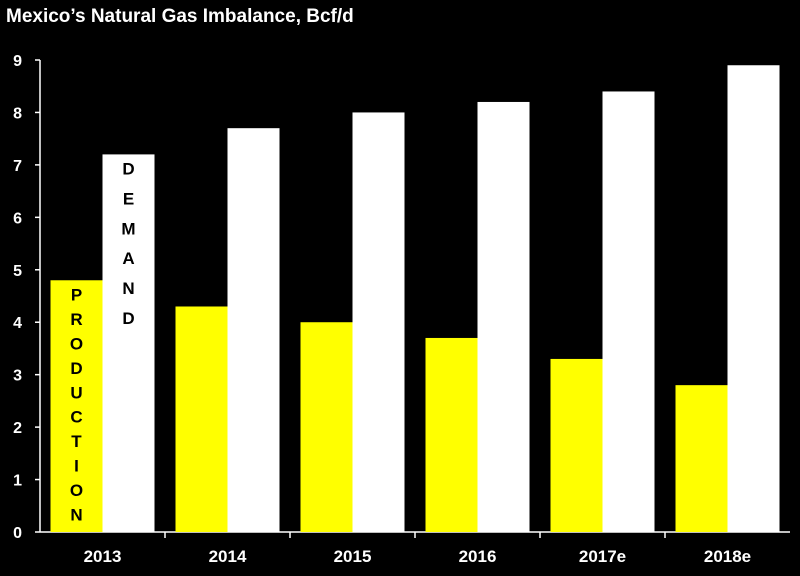 The height and width of the screenshot is (576, 800). What do you see at coordinates (451, 434) in the screenshot?
I see `bar-production-2016` at bounding box center [451, 434].